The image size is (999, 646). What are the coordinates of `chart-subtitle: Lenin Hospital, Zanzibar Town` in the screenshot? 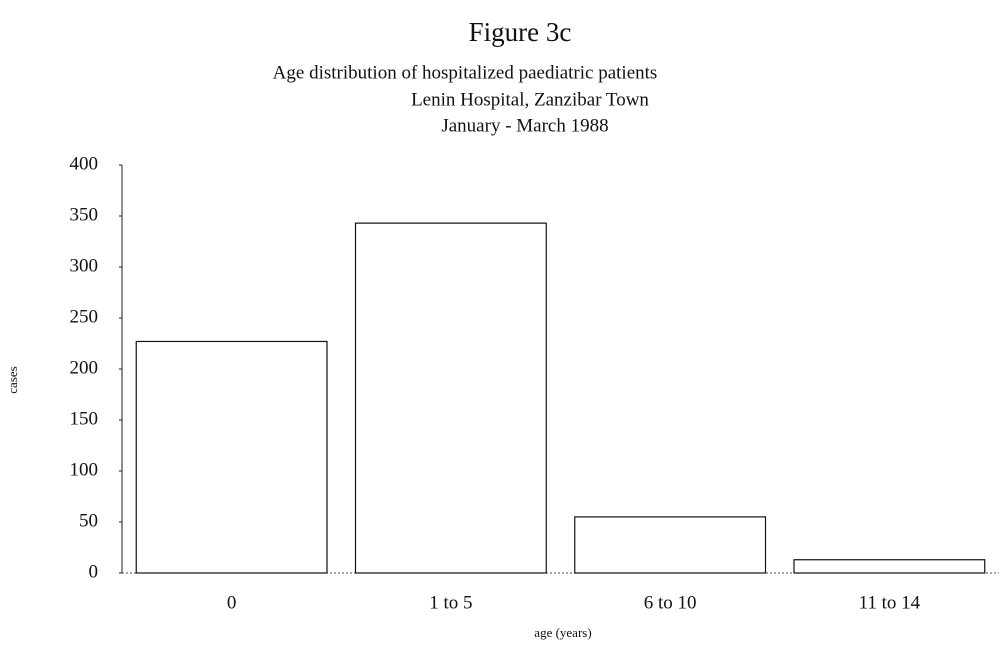 It's located at (530, 99).